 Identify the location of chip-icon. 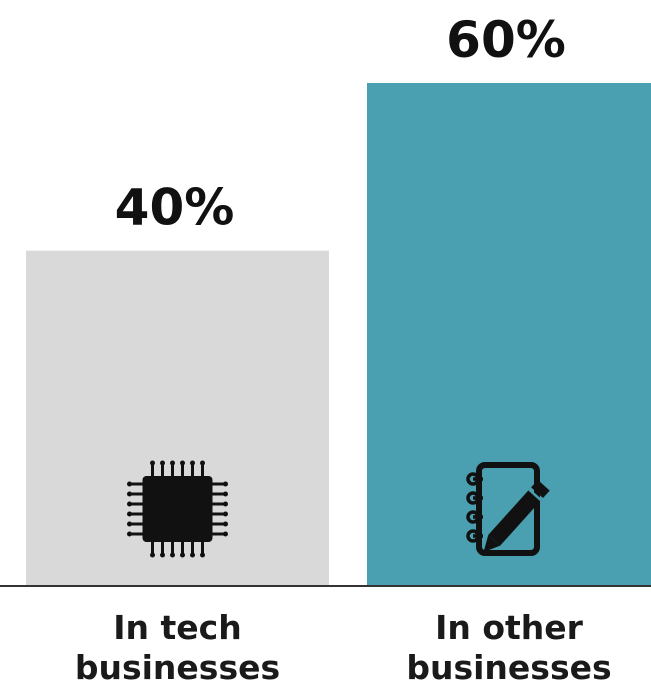
(177, 509).